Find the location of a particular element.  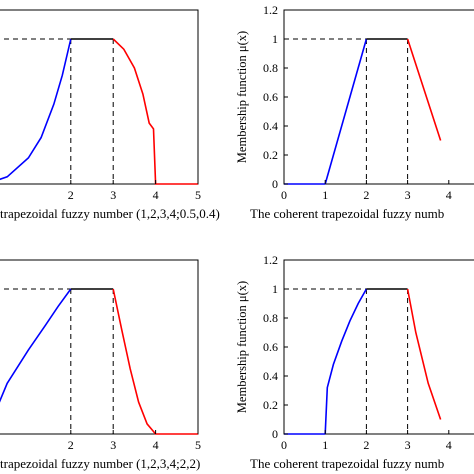

x-axis-label: trapezoidal fuzzy number (1,2,3,4;2,2) is located at coordinates (100, 463).